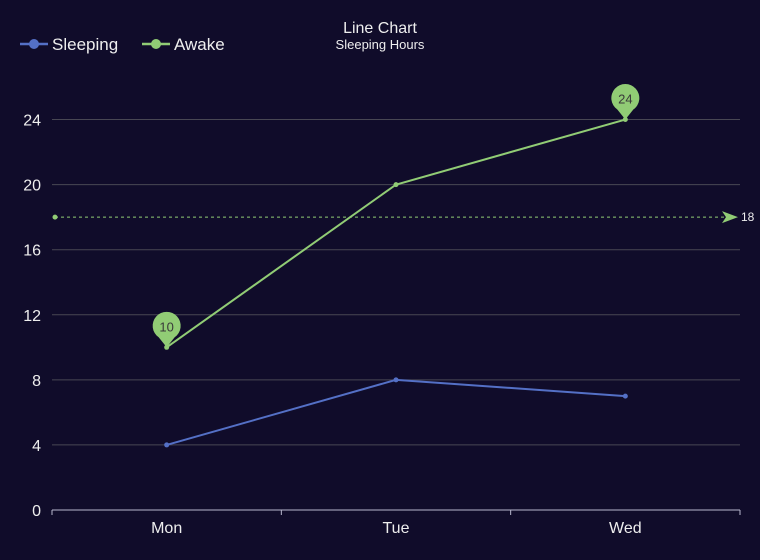 Image resolution: width=760 pixels, height=560 pixels. I want to click on series-line-sleeping, so click(396, 412).